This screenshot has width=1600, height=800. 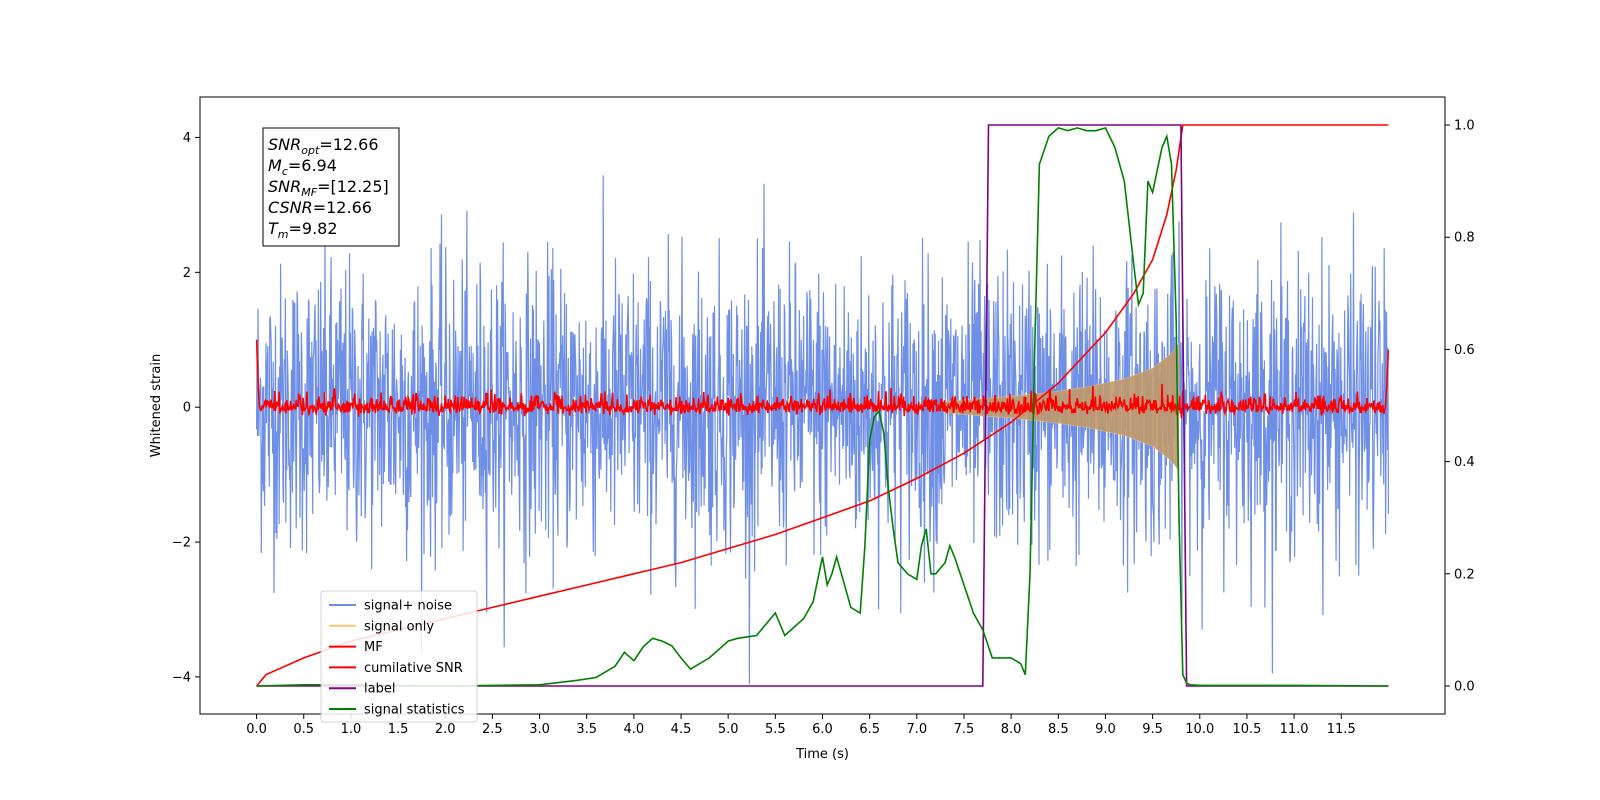 What do you see at coordinates (775, 729) in the screenshot?
I see `x-tick-label: 5.5` at bounding box center [775, 729].